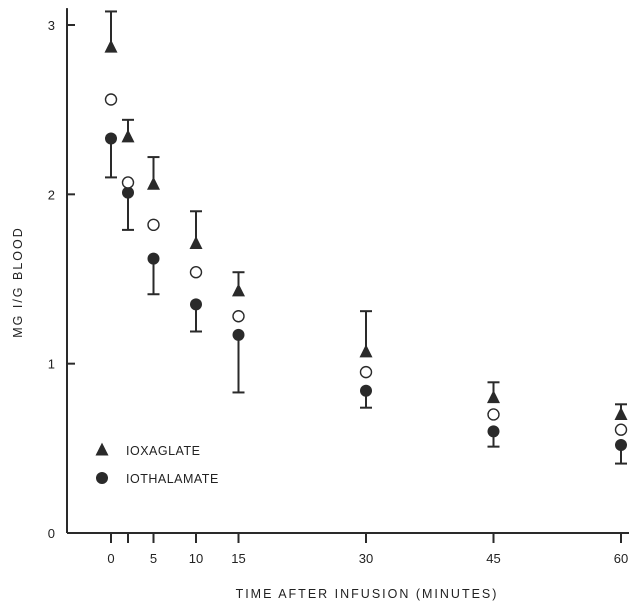 Image resolution: width=629 pixels, height=604 pixels. I want to click on x-axis-title: TIME AFTER INFUSION (MINUTES), so click(367, 594).